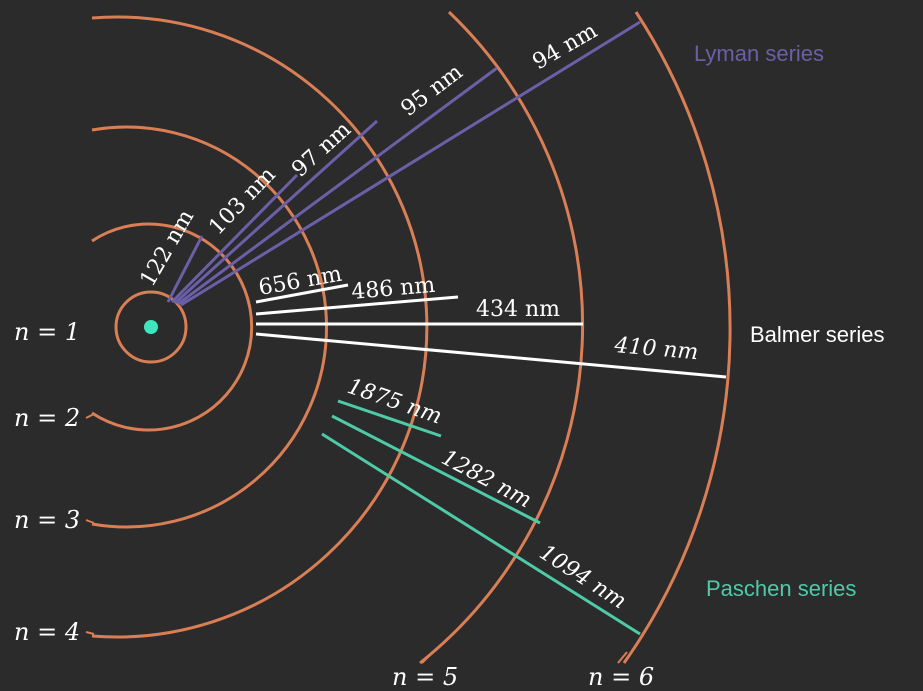  Describe the element at coordinates (209, 327) in the screenshot. I see `orbit-n3` at that location.